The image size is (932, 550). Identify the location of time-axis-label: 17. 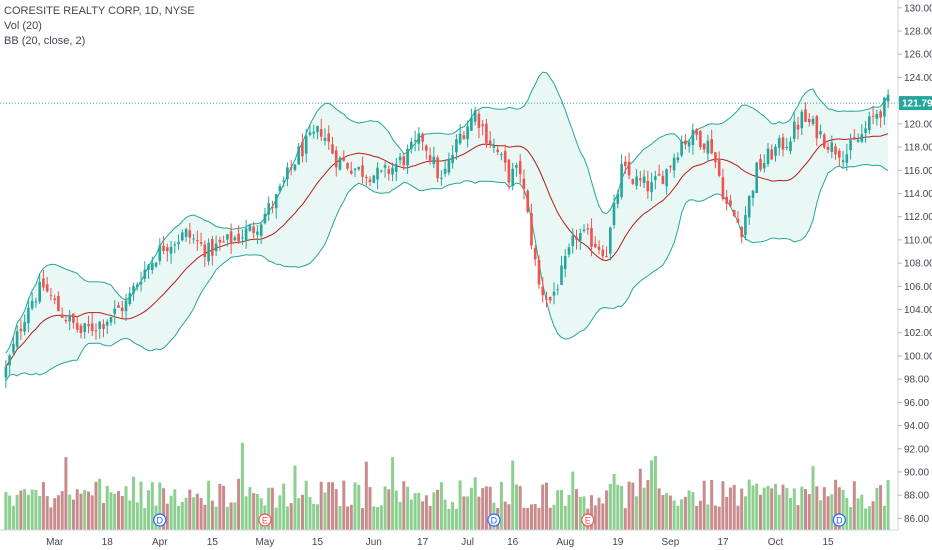
(423, 542).